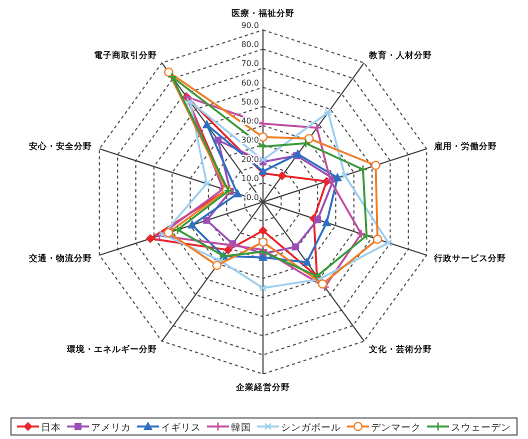  What do you see at coordinates (400, 350) in the screenshot?
I see `spoke-label: 文化・芸術分野` at bounding box center [400, 350].